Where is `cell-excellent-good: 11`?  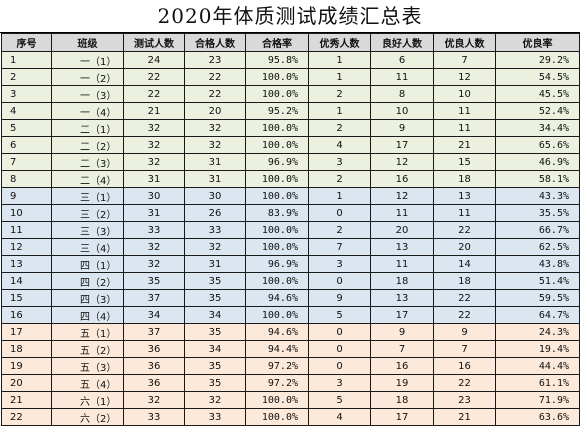
cell-excellent-good: 11 is located at coordinates (464, 111).